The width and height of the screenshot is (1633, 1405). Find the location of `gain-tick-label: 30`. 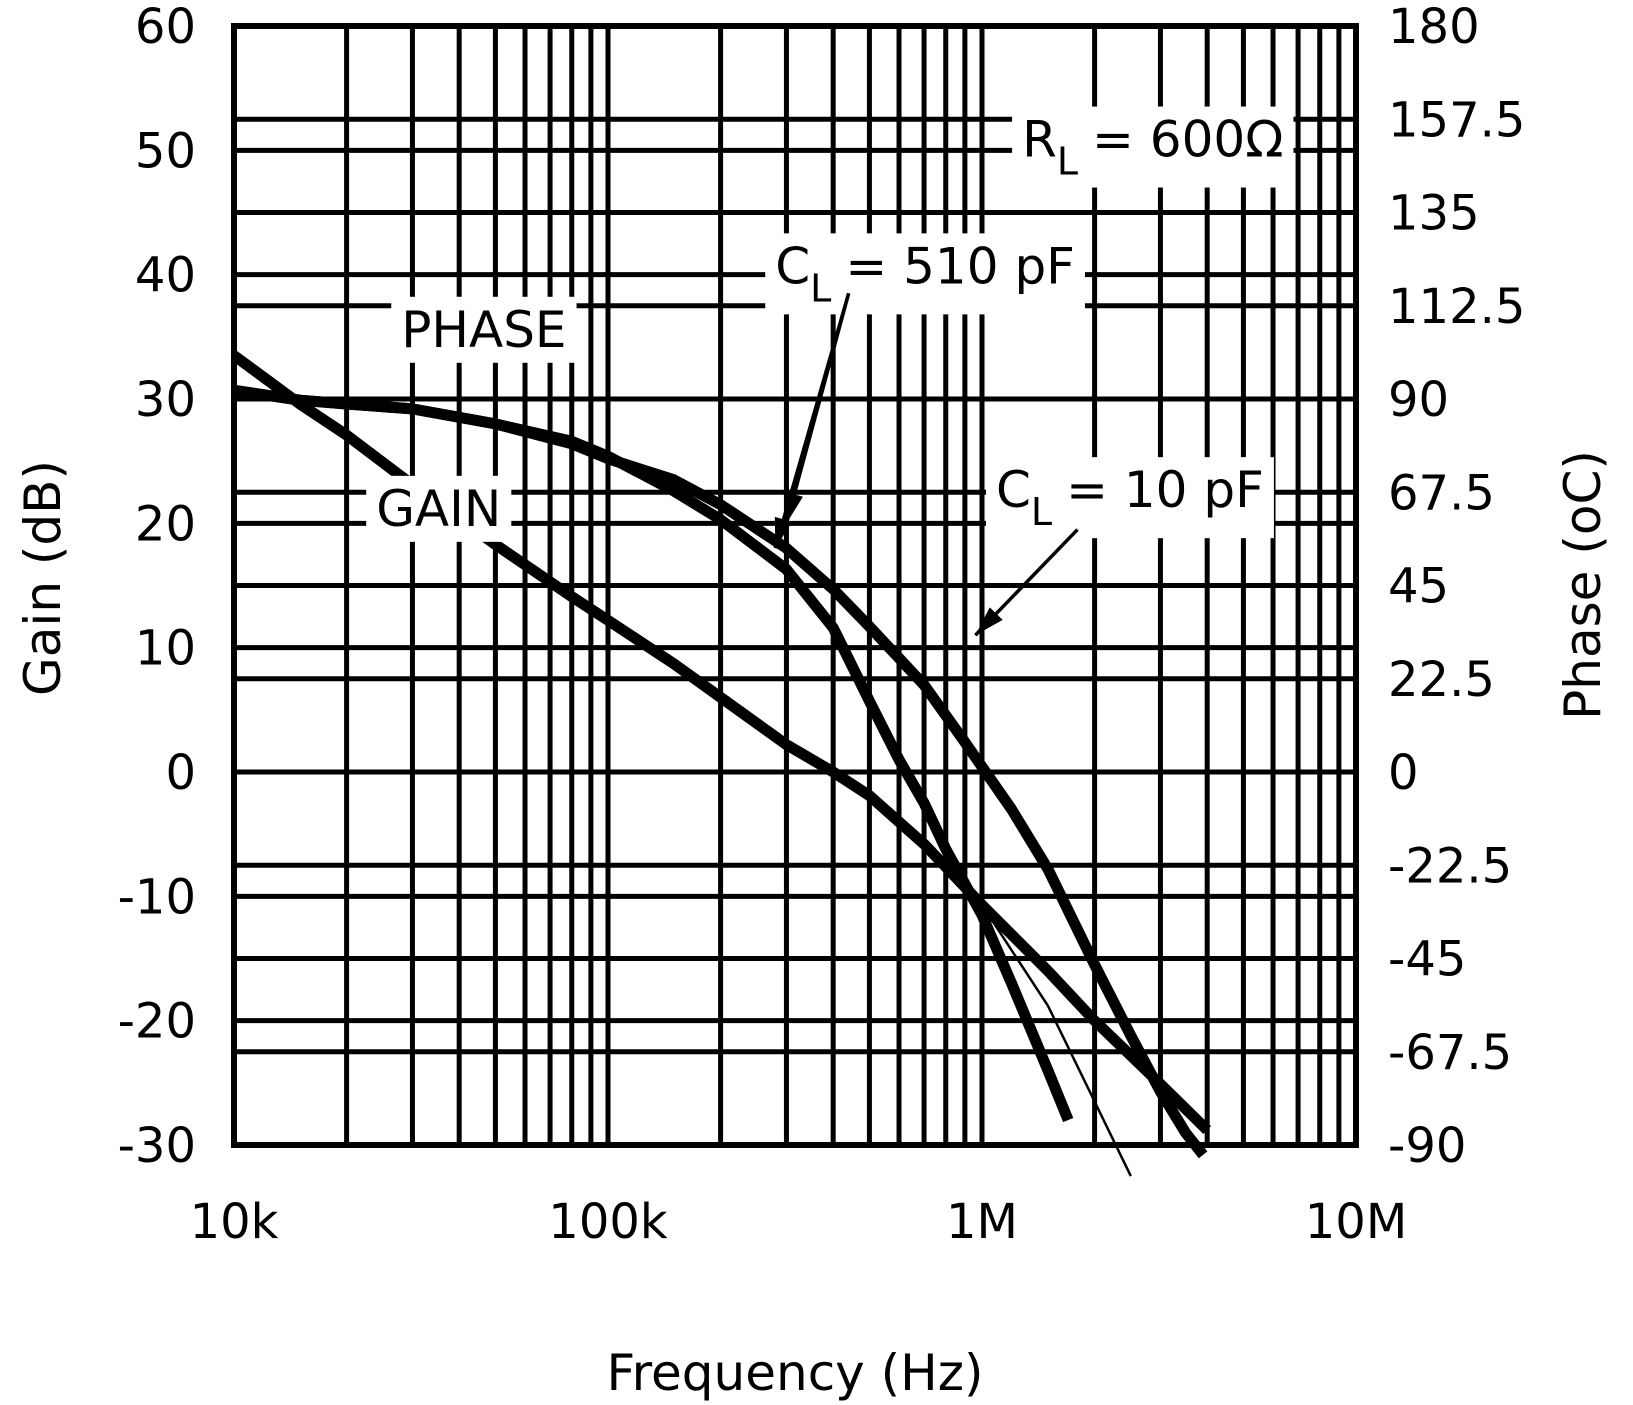

gain-tick-label: 30 is located at coordinates (165, 400).